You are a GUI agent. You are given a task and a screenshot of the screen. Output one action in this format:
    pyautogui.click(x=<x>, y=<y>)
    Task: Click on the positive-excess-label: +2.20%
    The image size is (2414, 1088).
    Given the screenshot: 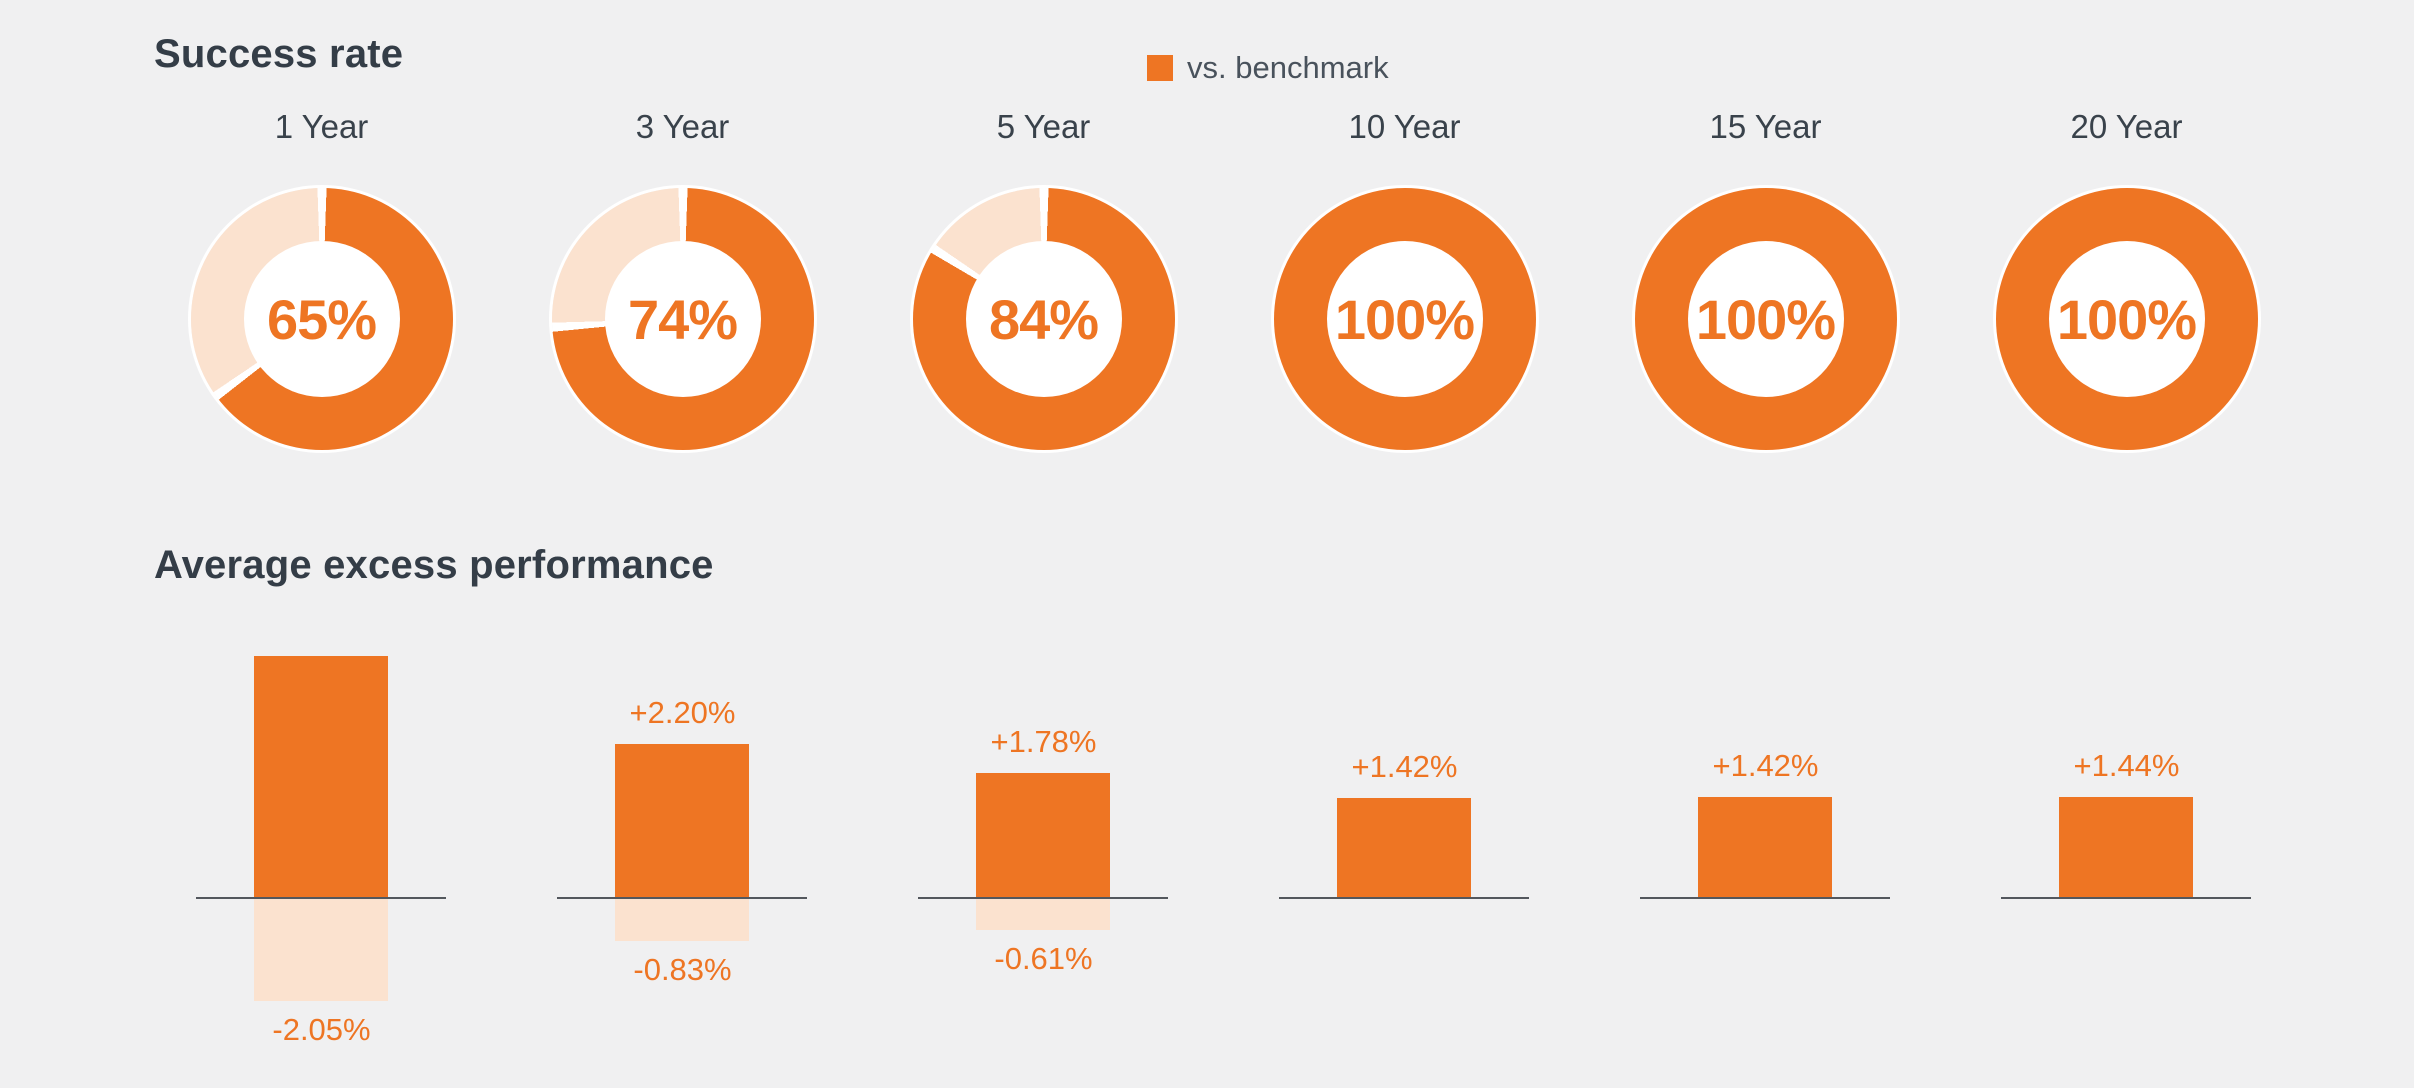 What is the action you would take?
    pyautogui.click(x=682, y=712)
    